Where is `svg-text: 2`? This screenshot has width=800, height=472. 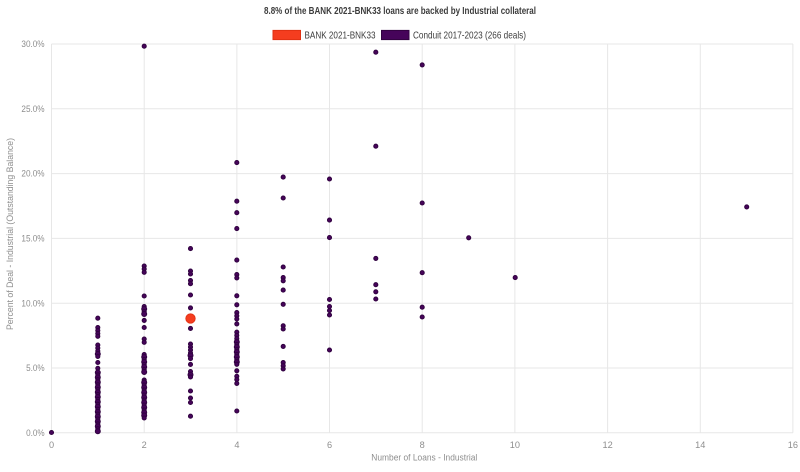
svg-text: 2 is located at coordinates (144, 445).